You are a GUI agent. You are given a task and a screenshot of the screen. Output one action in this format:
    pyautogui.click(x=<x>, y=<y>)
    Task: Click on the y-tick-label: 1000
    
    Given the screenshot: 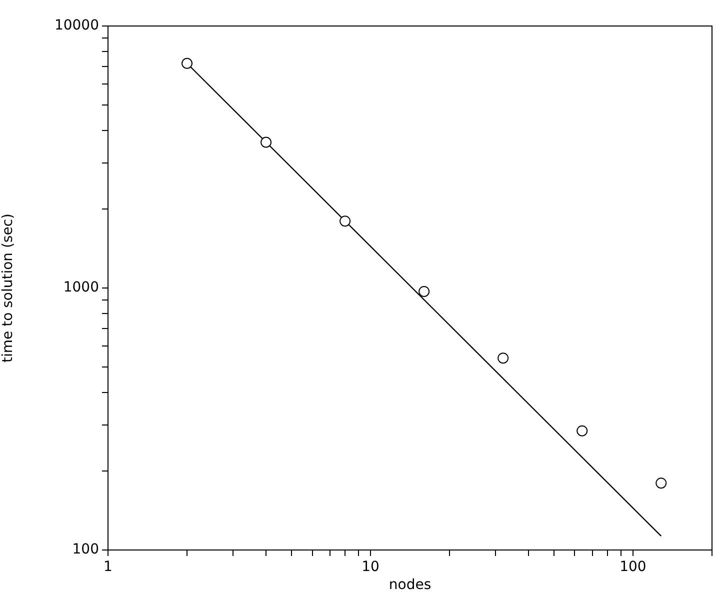 What is the action you would take?
    pyautogui.click(x=81, y=288)
    